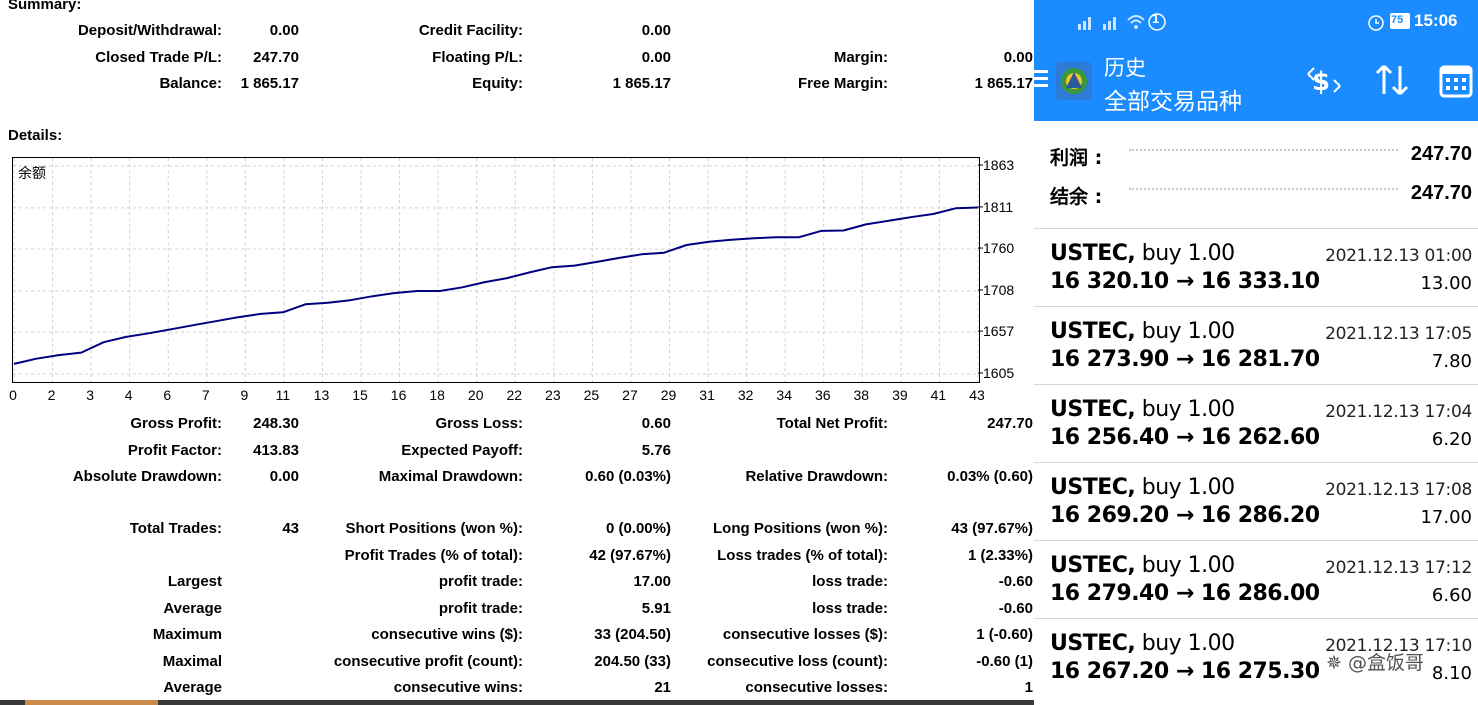 Image resolution: width=1478 pixels, height=705 pixels. I want to click on max-consec-wins-label: consecutive wins ($):, so click(447, 634).